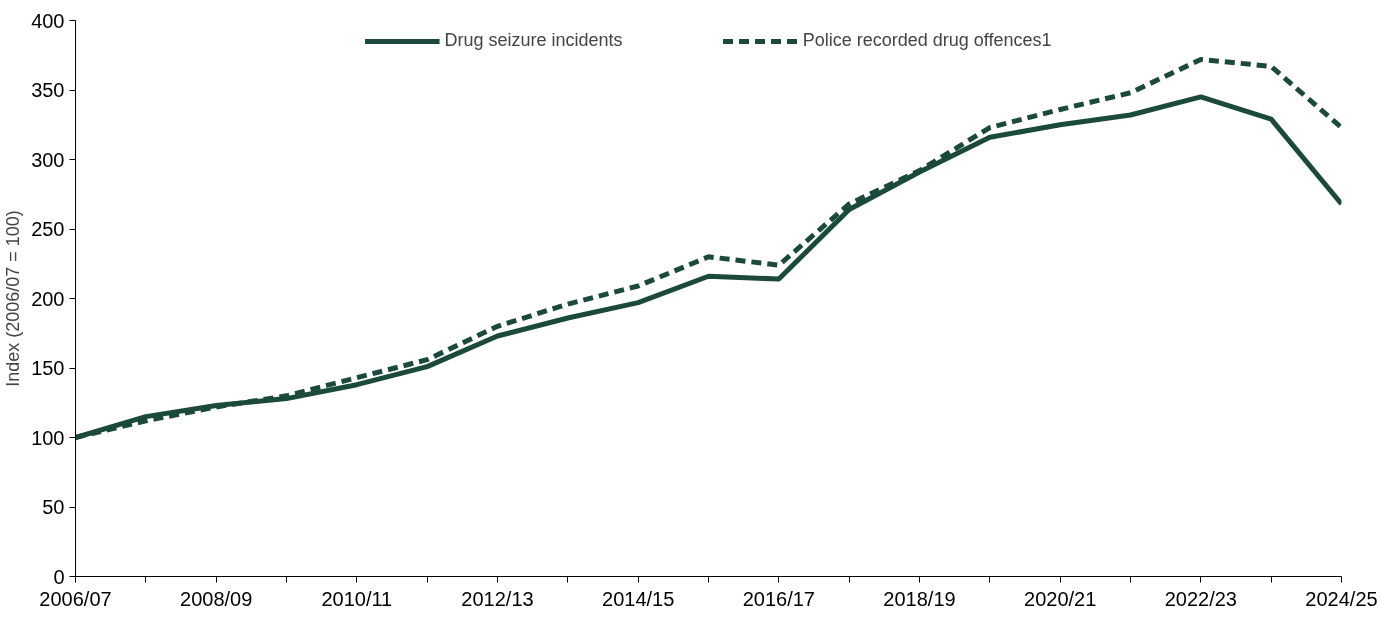 The image size is (1381, 621). What do you see at coordinates (48, 159) in the screenshot?
I see `y-tick-label: 300` at bounding box center [48, 159].